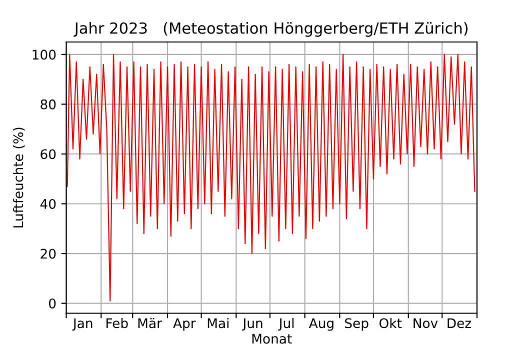 This screenshot has width=530, height=350. What do you see at coordinates (321, 324) in the screenshot?
I see `x-tick-label: Aug` at bounding box center [321, 324].